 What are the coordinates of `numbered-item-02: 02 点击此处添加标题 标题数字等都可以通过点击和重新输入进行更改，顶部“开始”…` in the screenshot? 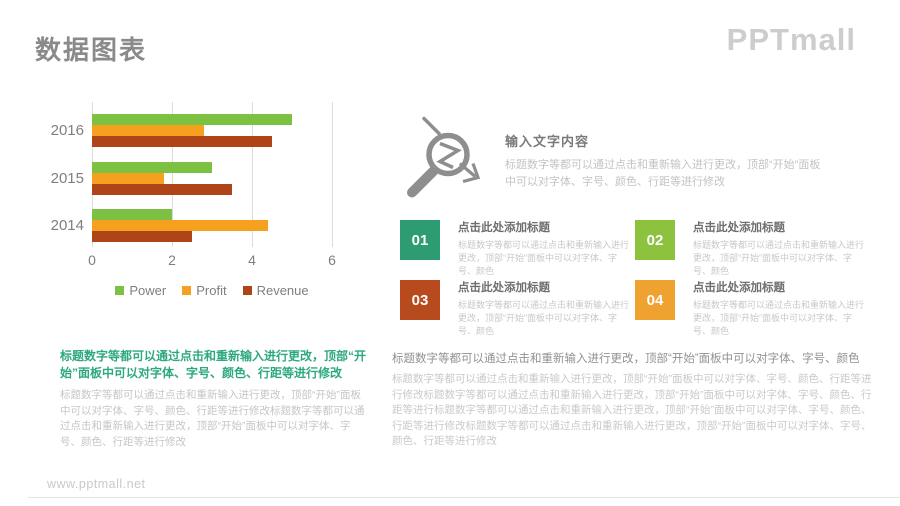 It's located at (752, 247).